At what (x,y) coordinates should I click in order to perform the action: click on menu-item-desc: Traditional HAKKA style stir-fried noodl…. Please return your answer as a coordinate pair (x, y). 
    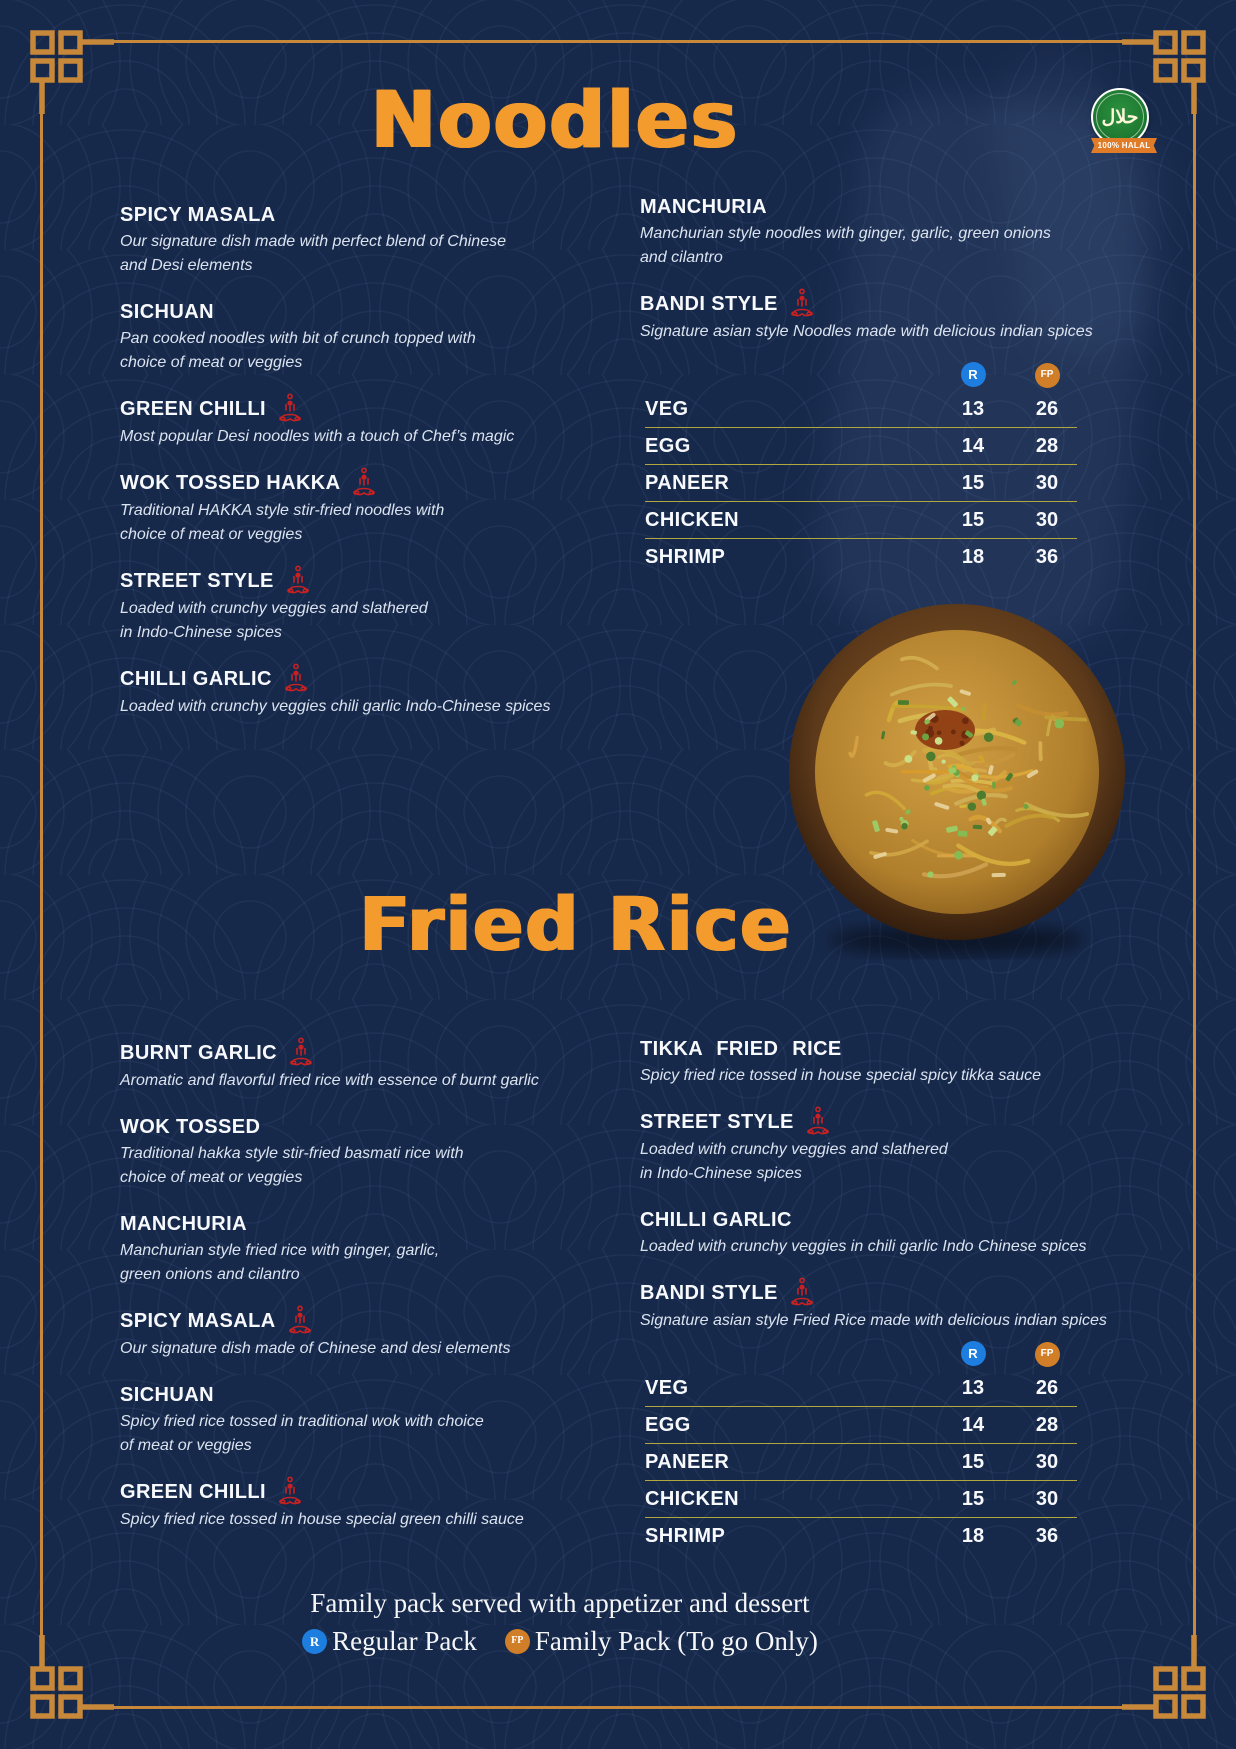
    Looking at the image, I should click on (282, 522).